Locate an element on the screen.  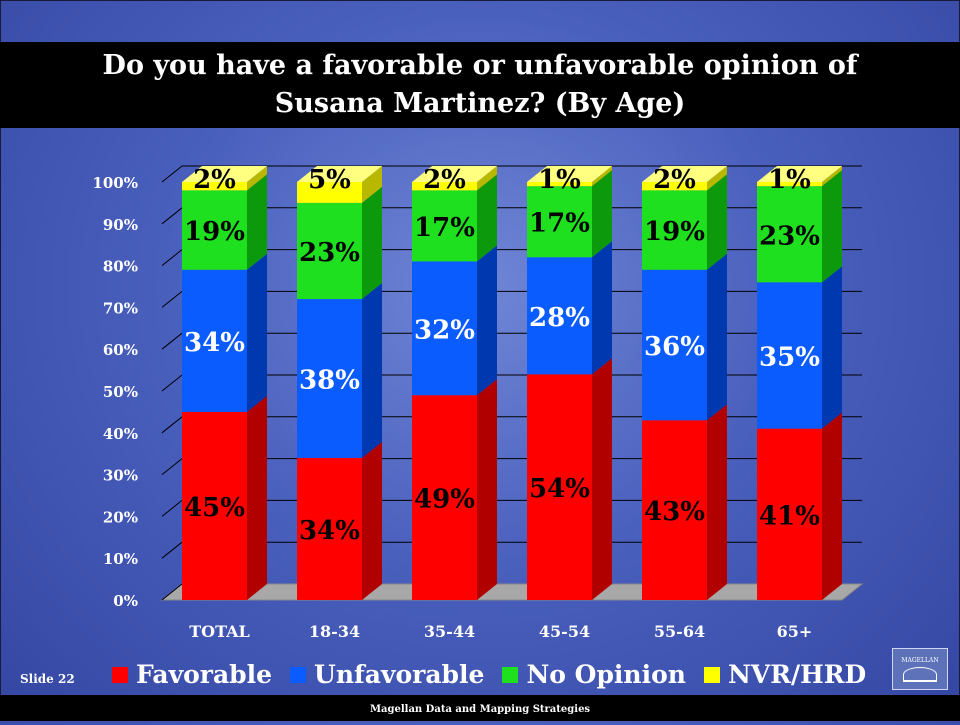
y-tick-label: 100% is located at coordinates (115, 183).